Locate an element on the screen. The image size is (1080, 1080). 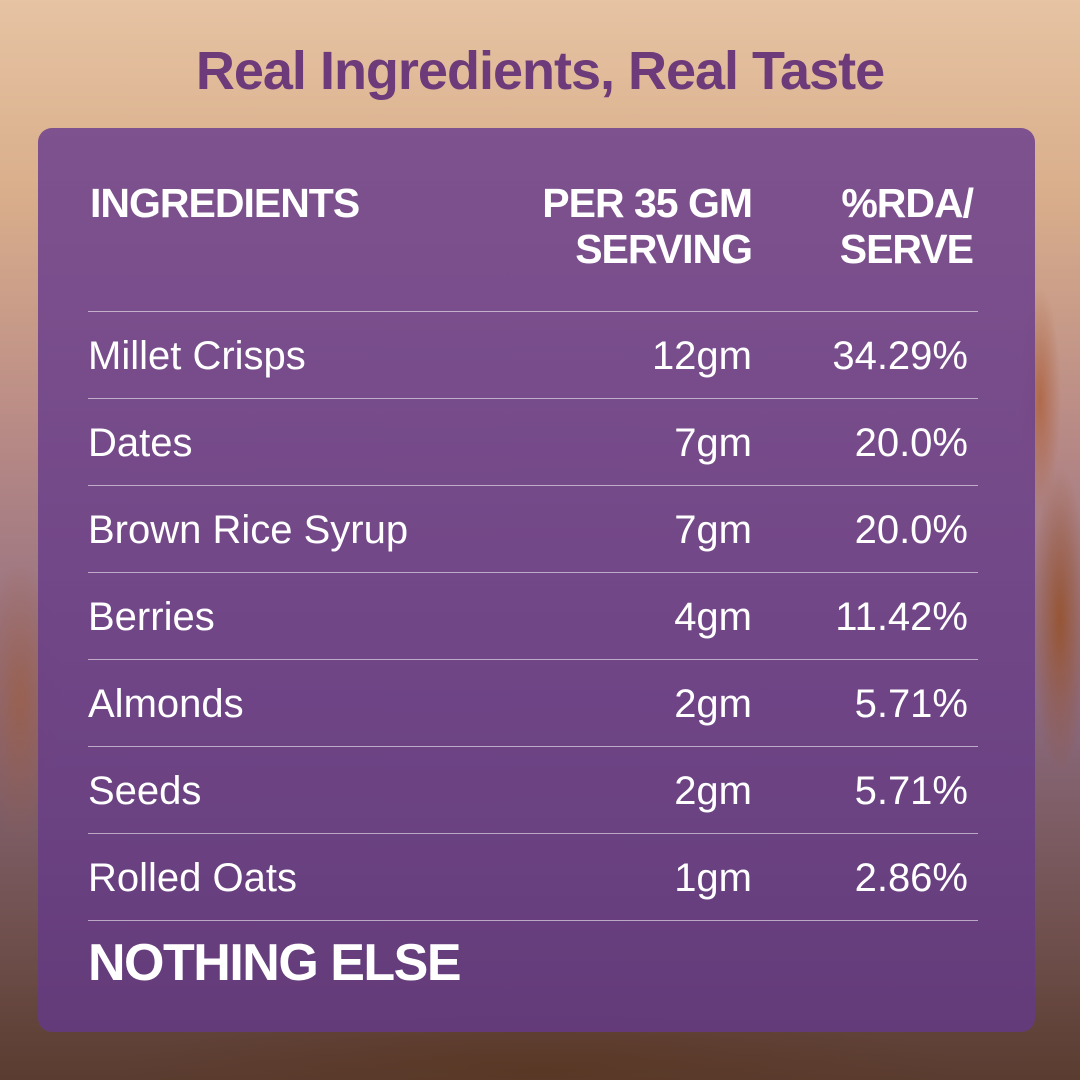
ingredient-name: Dates is located at coordinates (140, 443).